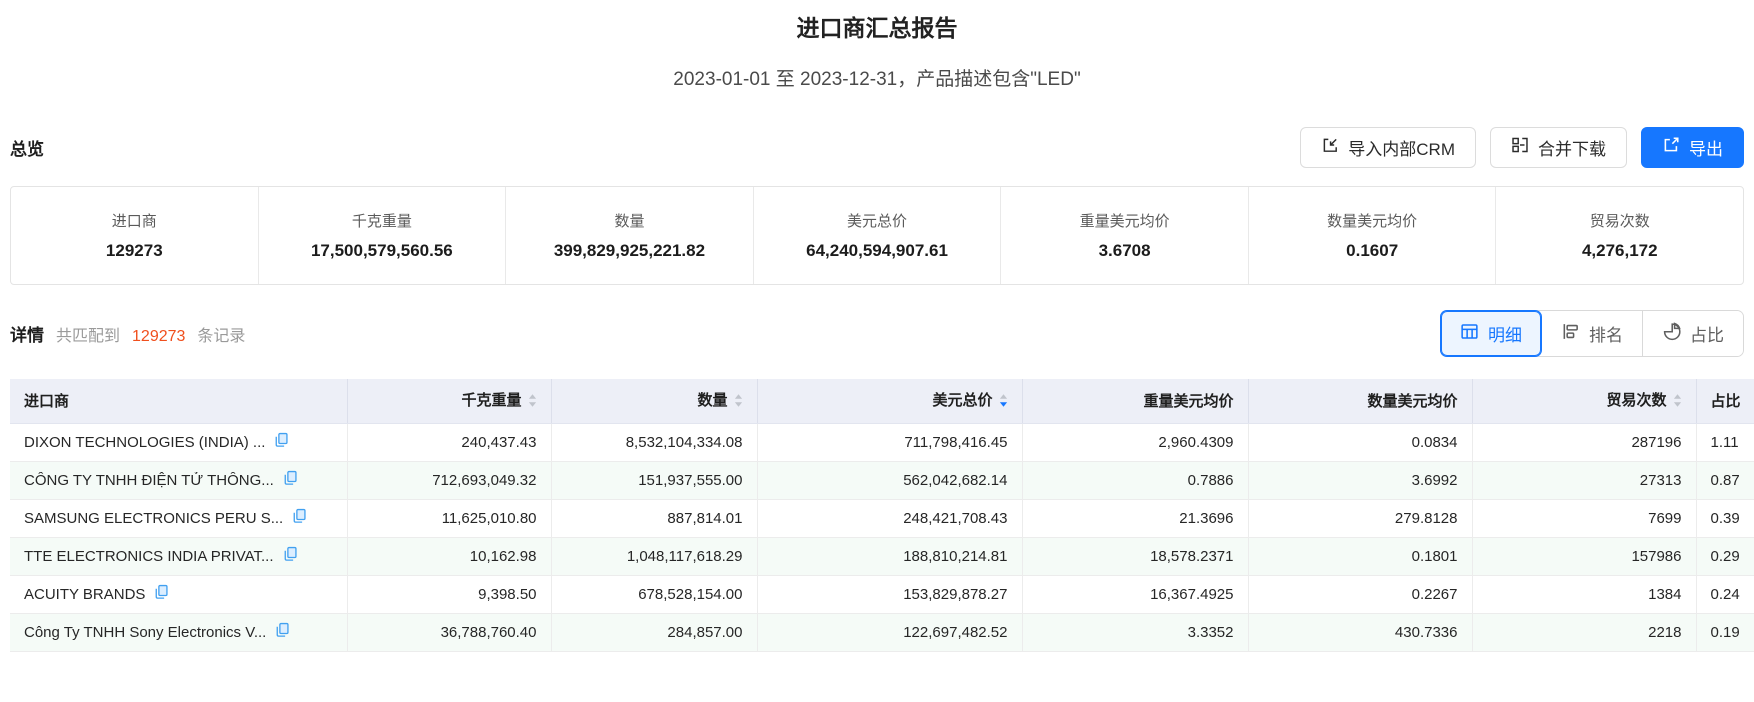  What do you see at coordinates (448, 518) in the screenshot?
I see `cell-kg-weight: 11,625,010.80` at bounding box center [448, 518].